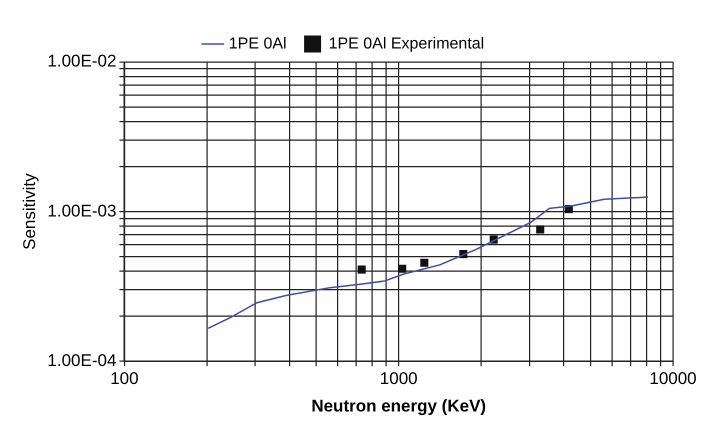 The image size is (711, 433). Describe the element at coordinates (398, 406) in the screenshot. I see `x-axis-title: Neutron energy (KeV)` at that location.